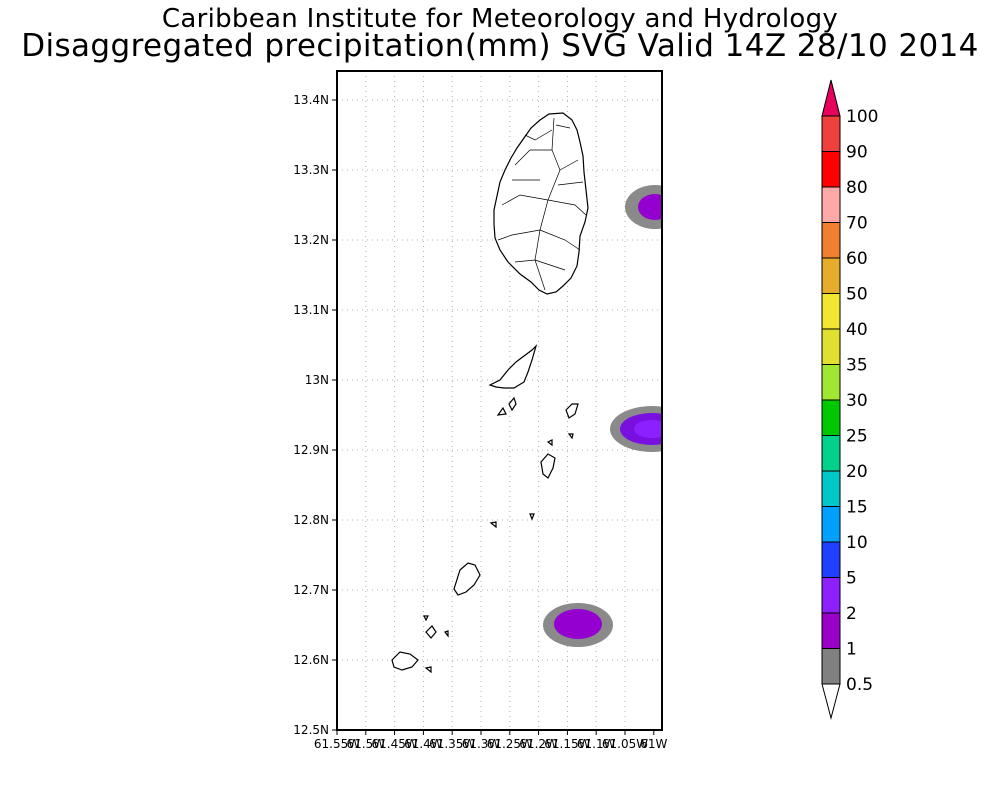 The width and height of the screenshot is (1000, 800). I want to click on legend-label: 70, so click(857, 224).